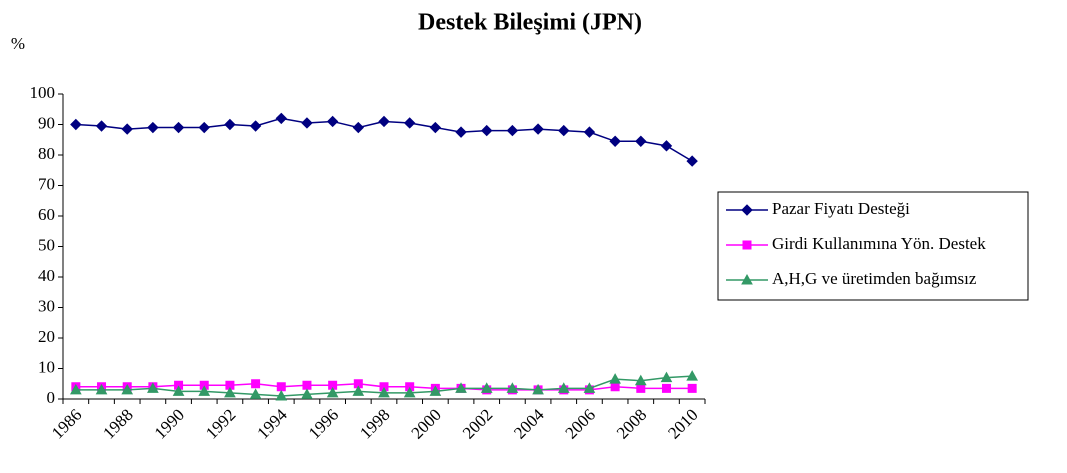  I want to click on x-tick-label: 2010, so click(682, 423).